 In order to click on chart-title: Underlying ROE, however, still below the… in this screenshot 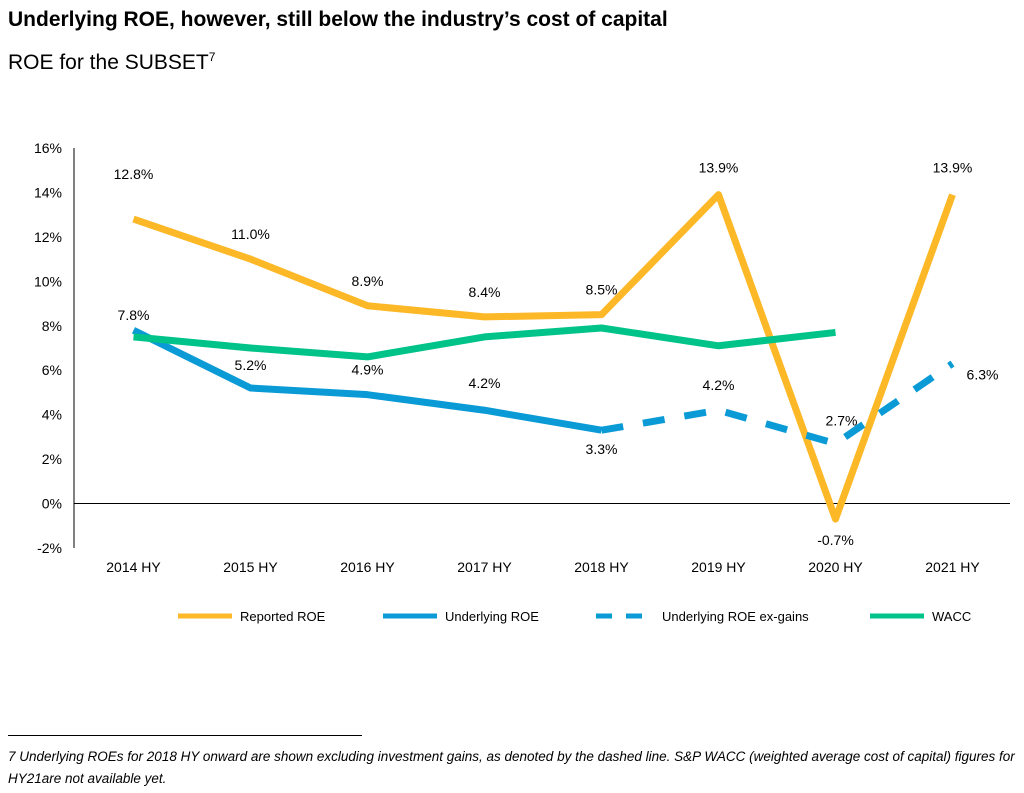, I will do `click(338, 19)`.